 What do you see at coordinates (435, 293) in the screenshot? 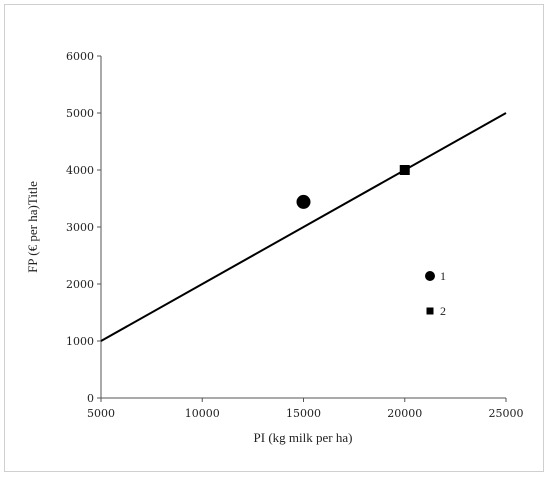
I see `legend: 12` at bounding box center [435, 293].